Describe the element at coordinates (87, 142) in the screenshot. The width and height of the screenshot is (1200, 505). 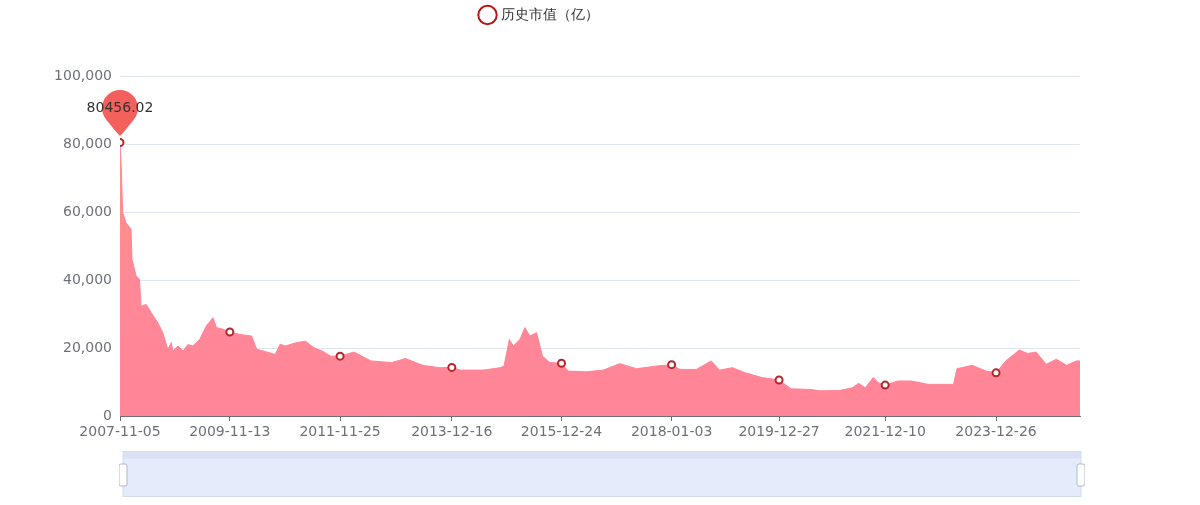
I see `y-tick-label: 80,000` at that location.